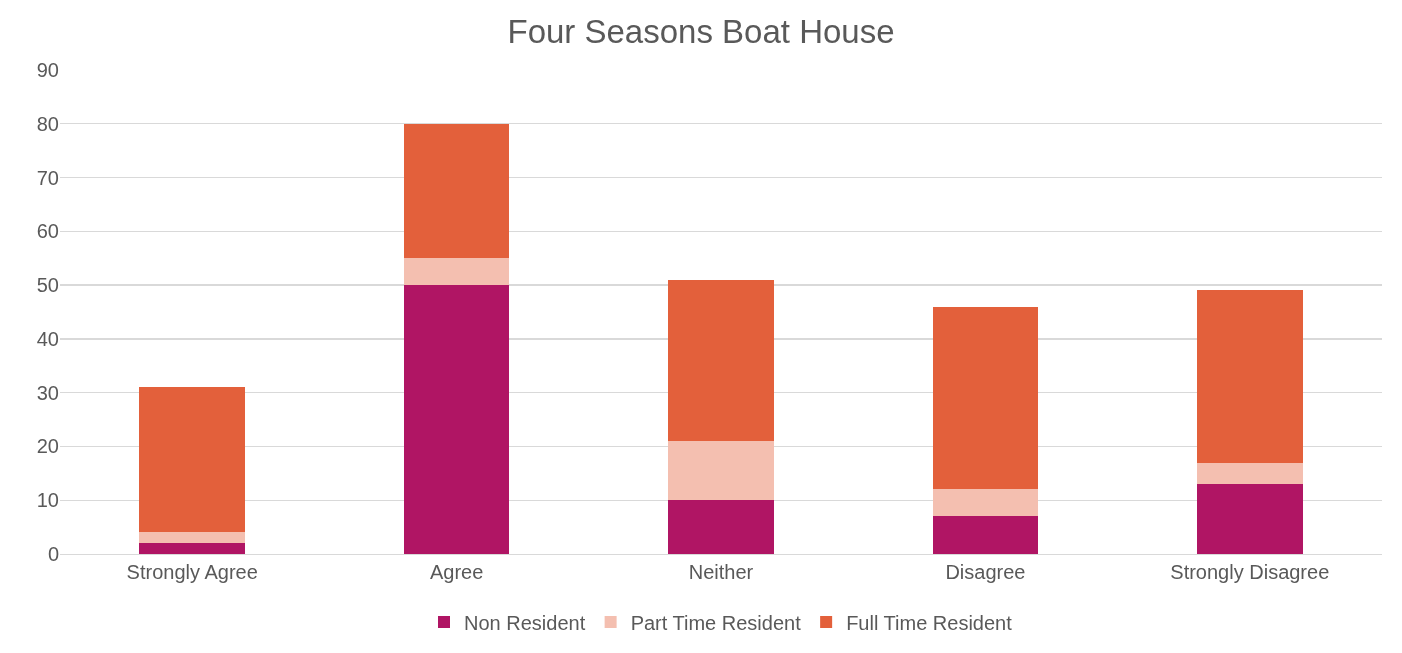 The width and height of the screenshot is (1402, 653). I want to click on y-tick-label: 10, so click(47, 500).